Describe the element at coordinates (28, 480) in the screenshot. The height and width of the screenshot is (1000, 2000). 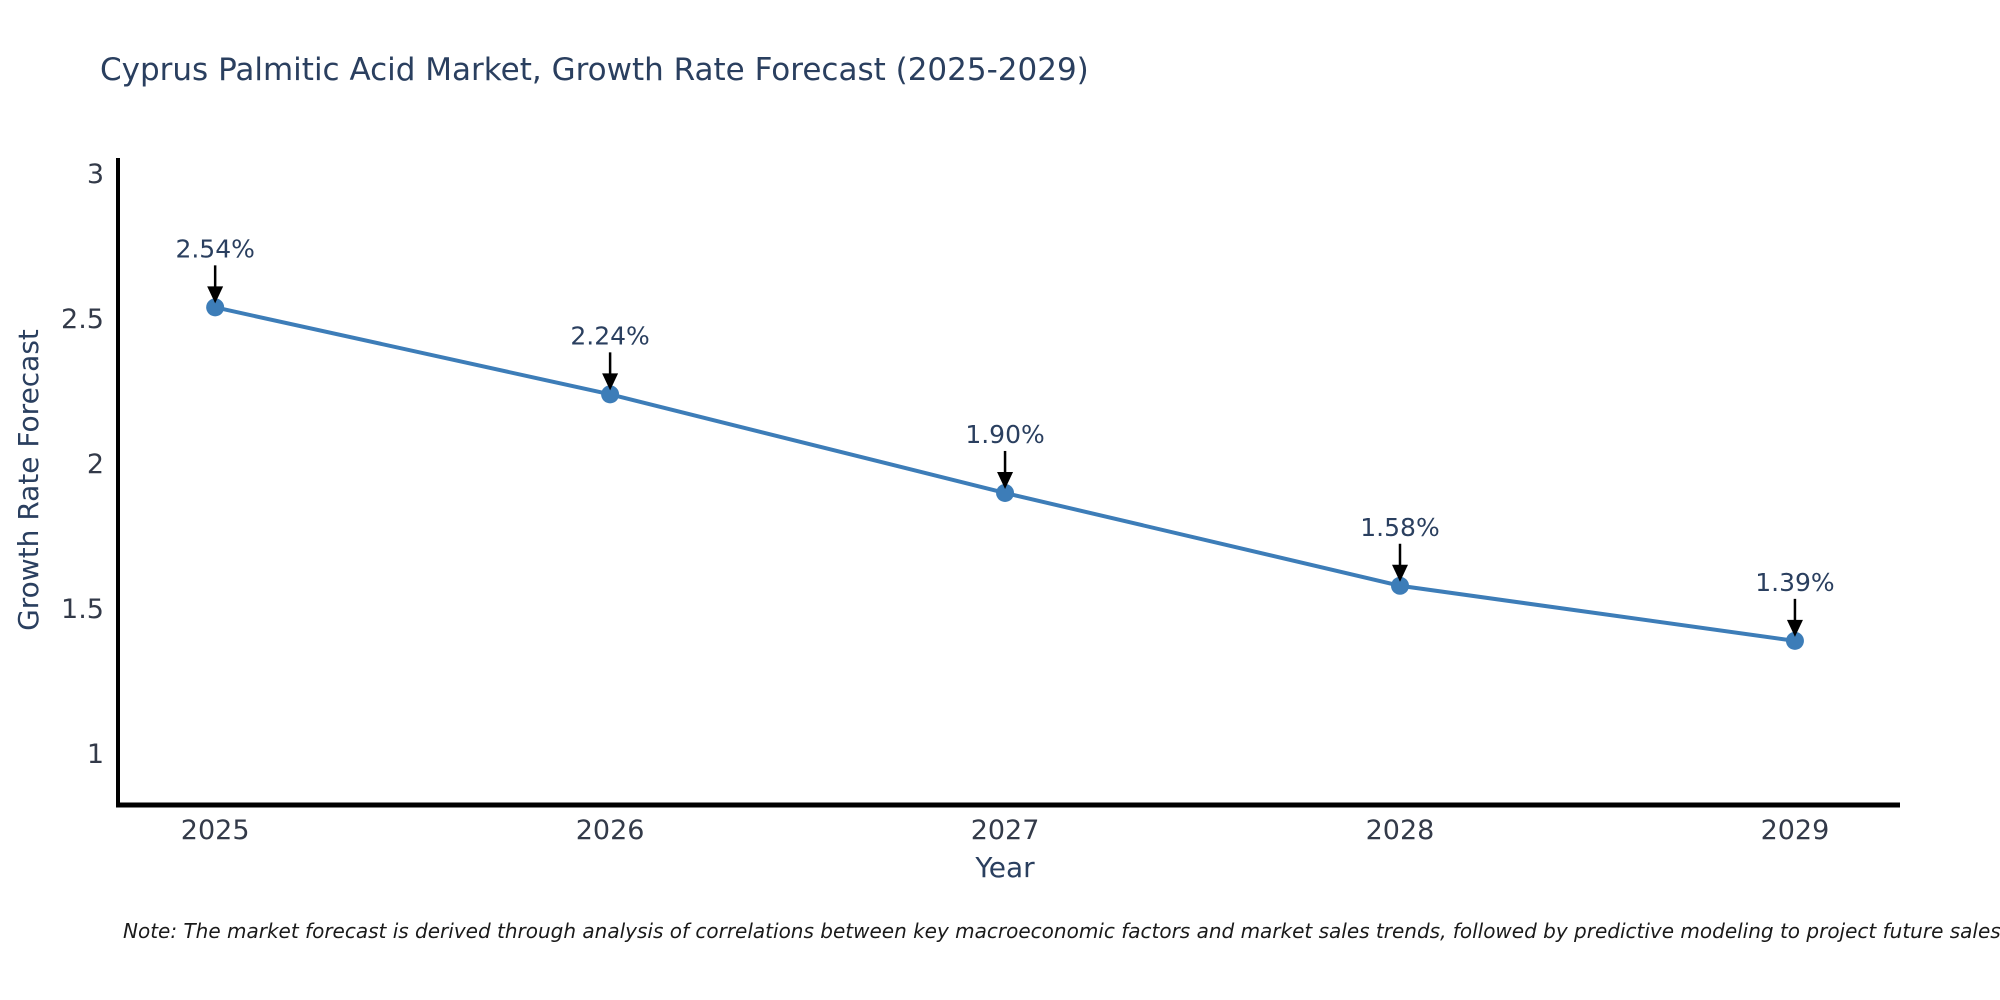
I see `y-axis-title: Growth Rate Forecast` at that location.